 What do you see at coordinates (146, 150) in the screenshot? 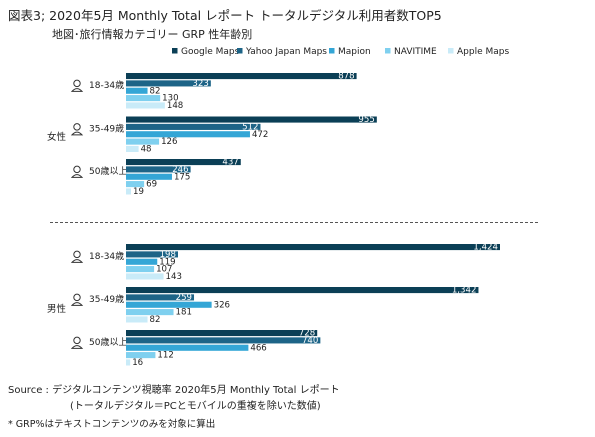
I see `bar-value-label: 48` at bounding box center [146, 150].